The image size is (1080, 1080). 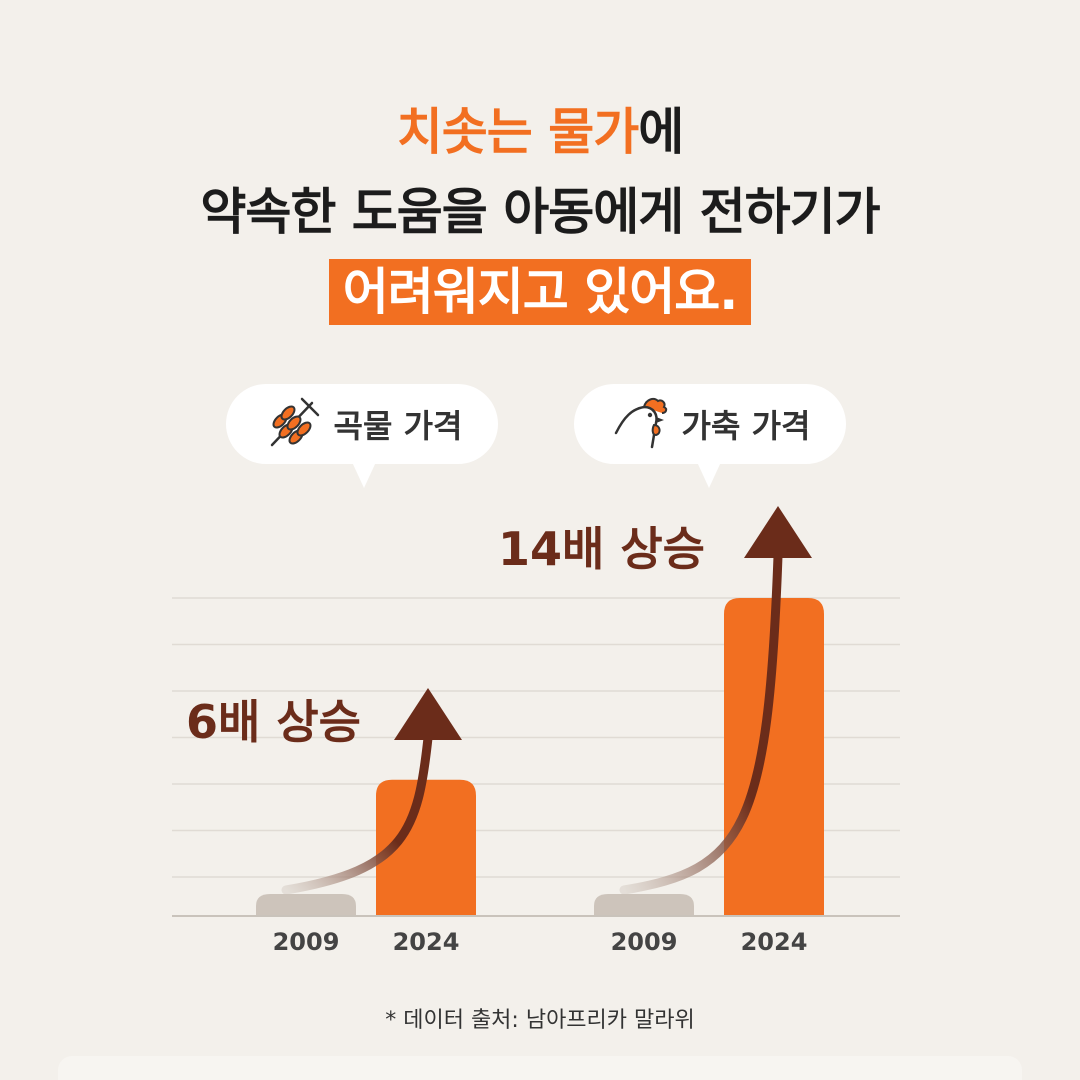 I want to click on livestock-bubble-tail, so click(x=709, y=475).